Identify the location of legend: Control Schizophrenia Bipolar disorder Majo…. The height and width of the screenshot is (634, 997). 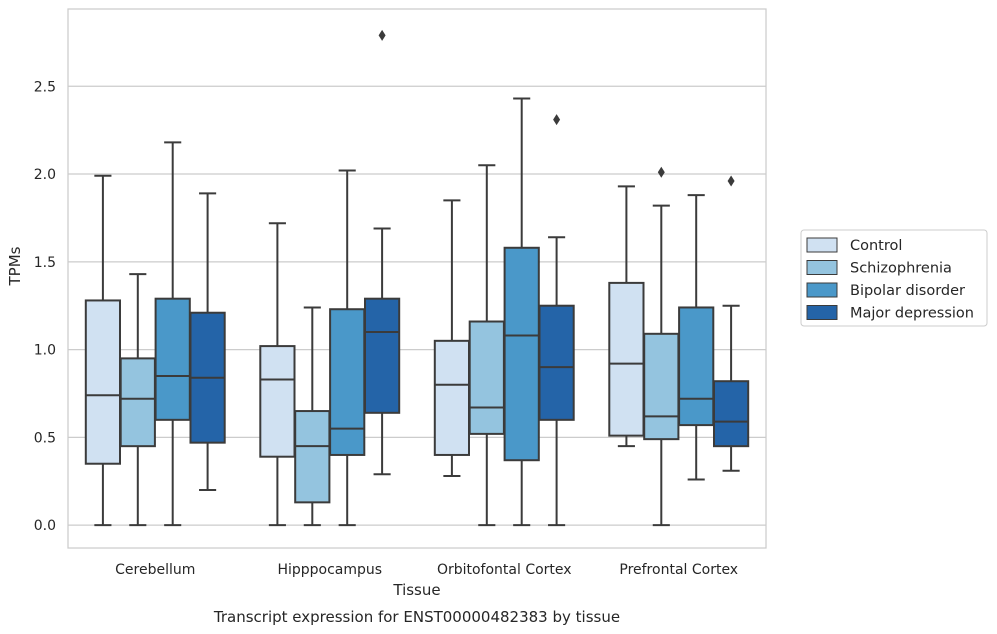
(894, 278).